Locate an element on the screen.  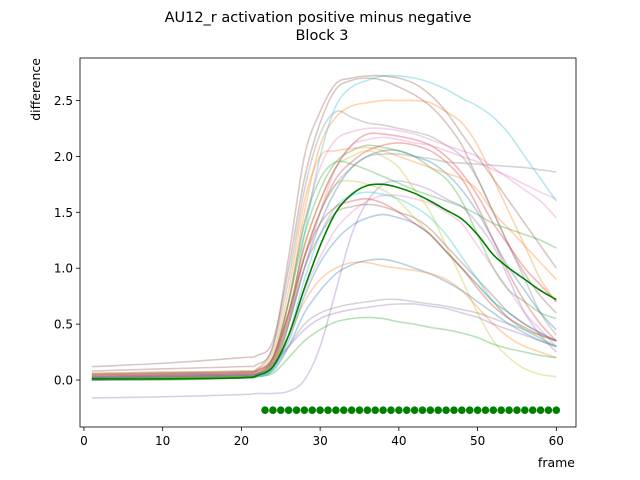
y-tick-label: 1.0 is located at coordinates (63, 269).